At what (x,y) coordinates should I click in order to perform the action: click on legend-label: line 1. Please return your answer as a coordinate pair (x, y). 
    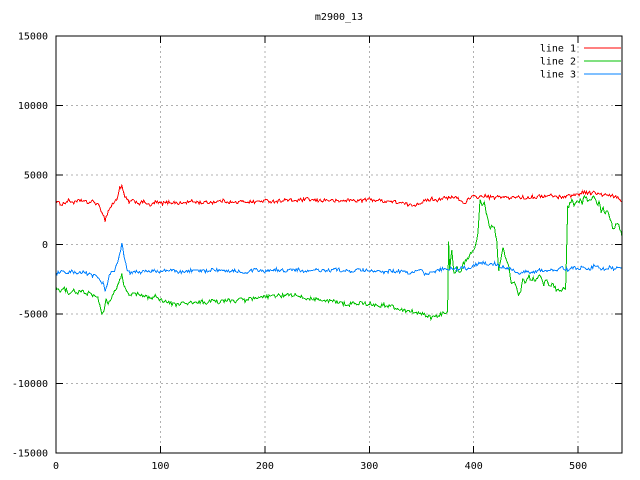
    Looking at the image, I should click on (558, 49).